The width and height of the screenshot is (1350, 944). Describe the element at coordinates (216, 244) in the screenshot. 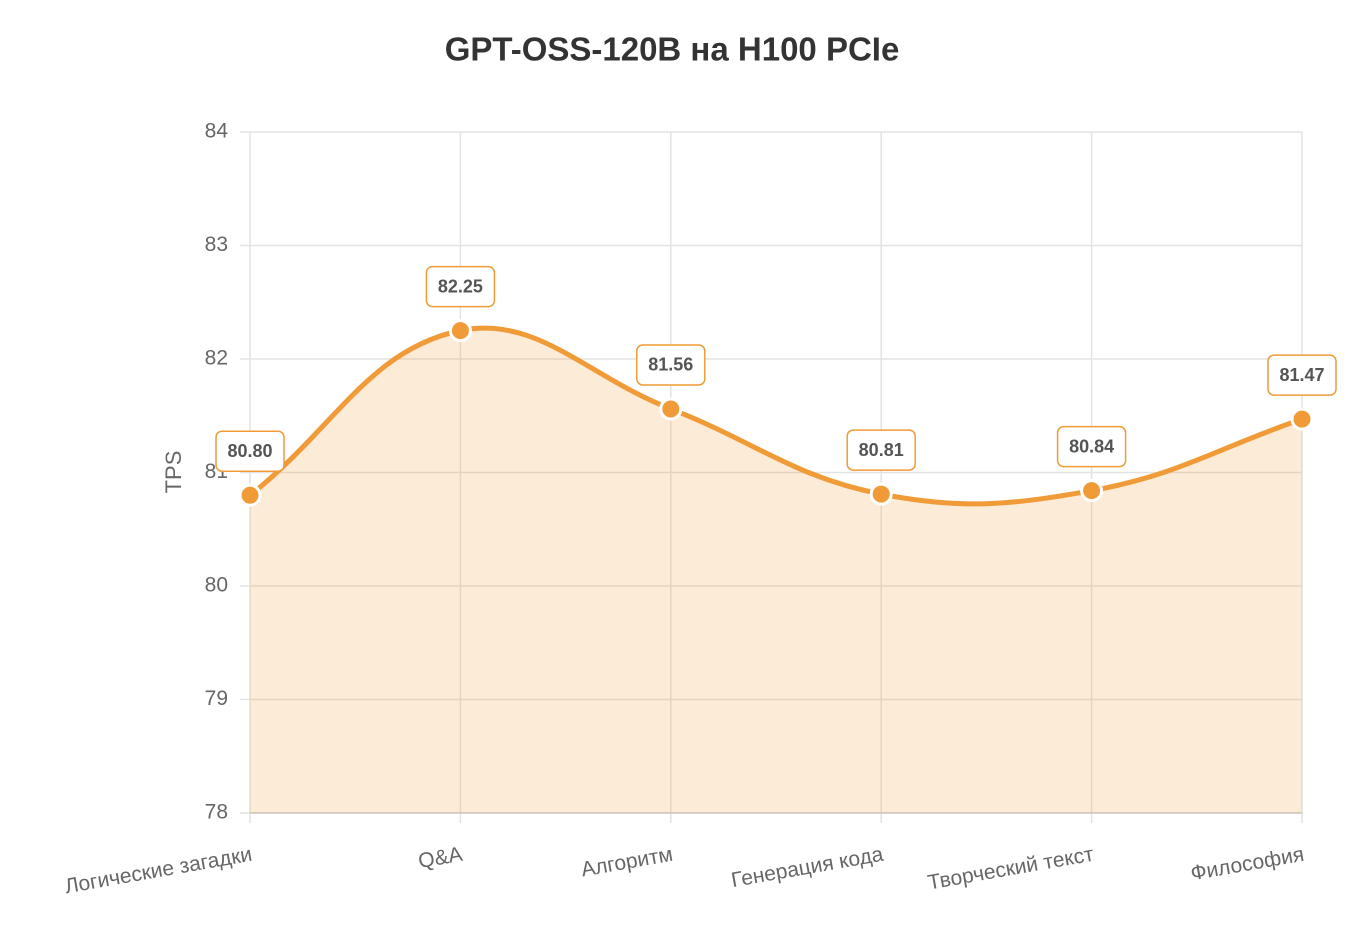

I see `y-tick-label: 83` at that location.